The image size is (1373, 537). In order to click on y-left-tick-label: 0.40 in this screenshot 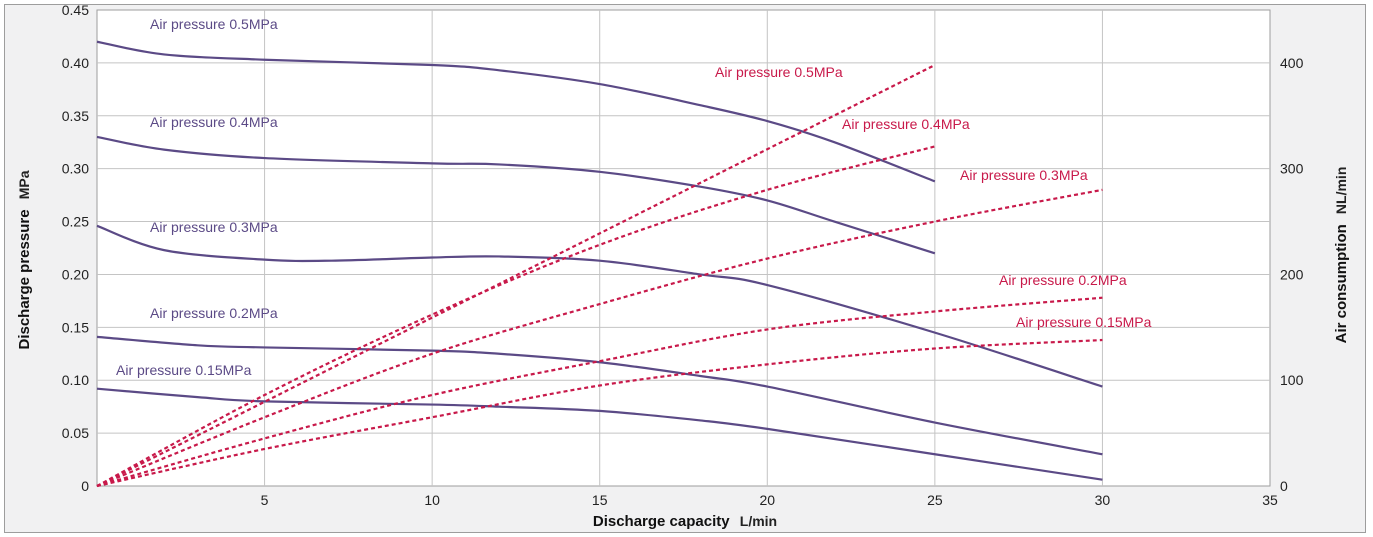, I will do `click(75, 63)`.